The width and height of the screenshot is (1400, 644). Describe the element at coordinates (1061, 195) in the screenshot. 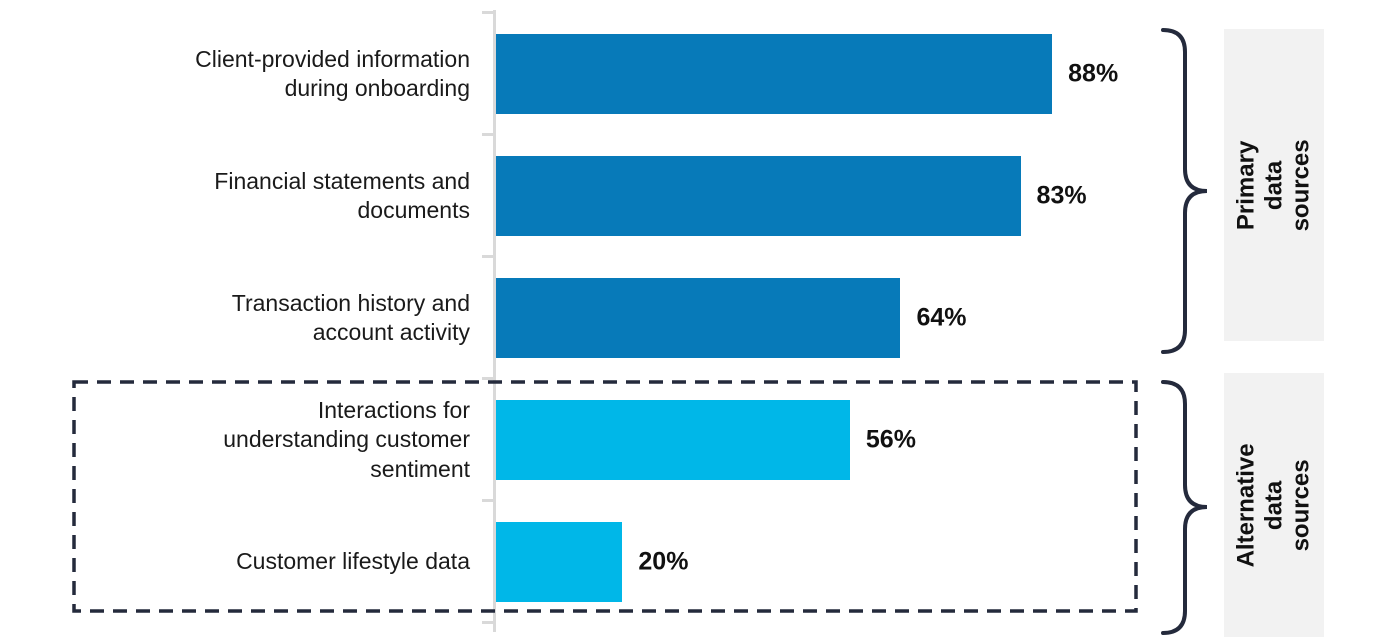

I see `value-label: 83%` at that location.